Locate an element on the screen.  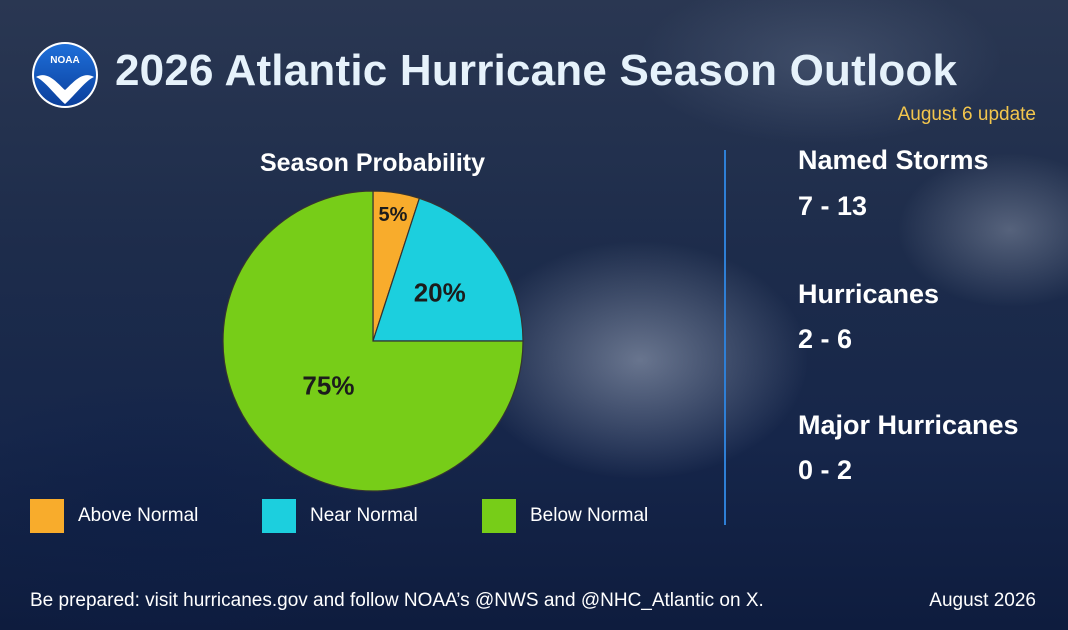
pie-label-below-normal: 75% is located at coordinates (328, 386).